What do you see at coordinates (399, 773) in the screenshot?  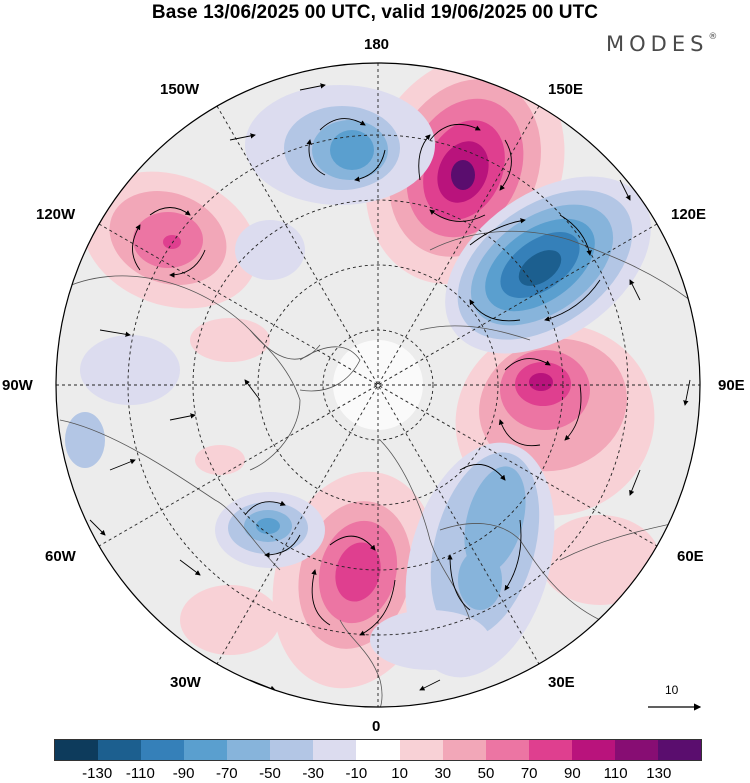 I see `colorbar-tick-label: 10` at bounding box center [399, 773].